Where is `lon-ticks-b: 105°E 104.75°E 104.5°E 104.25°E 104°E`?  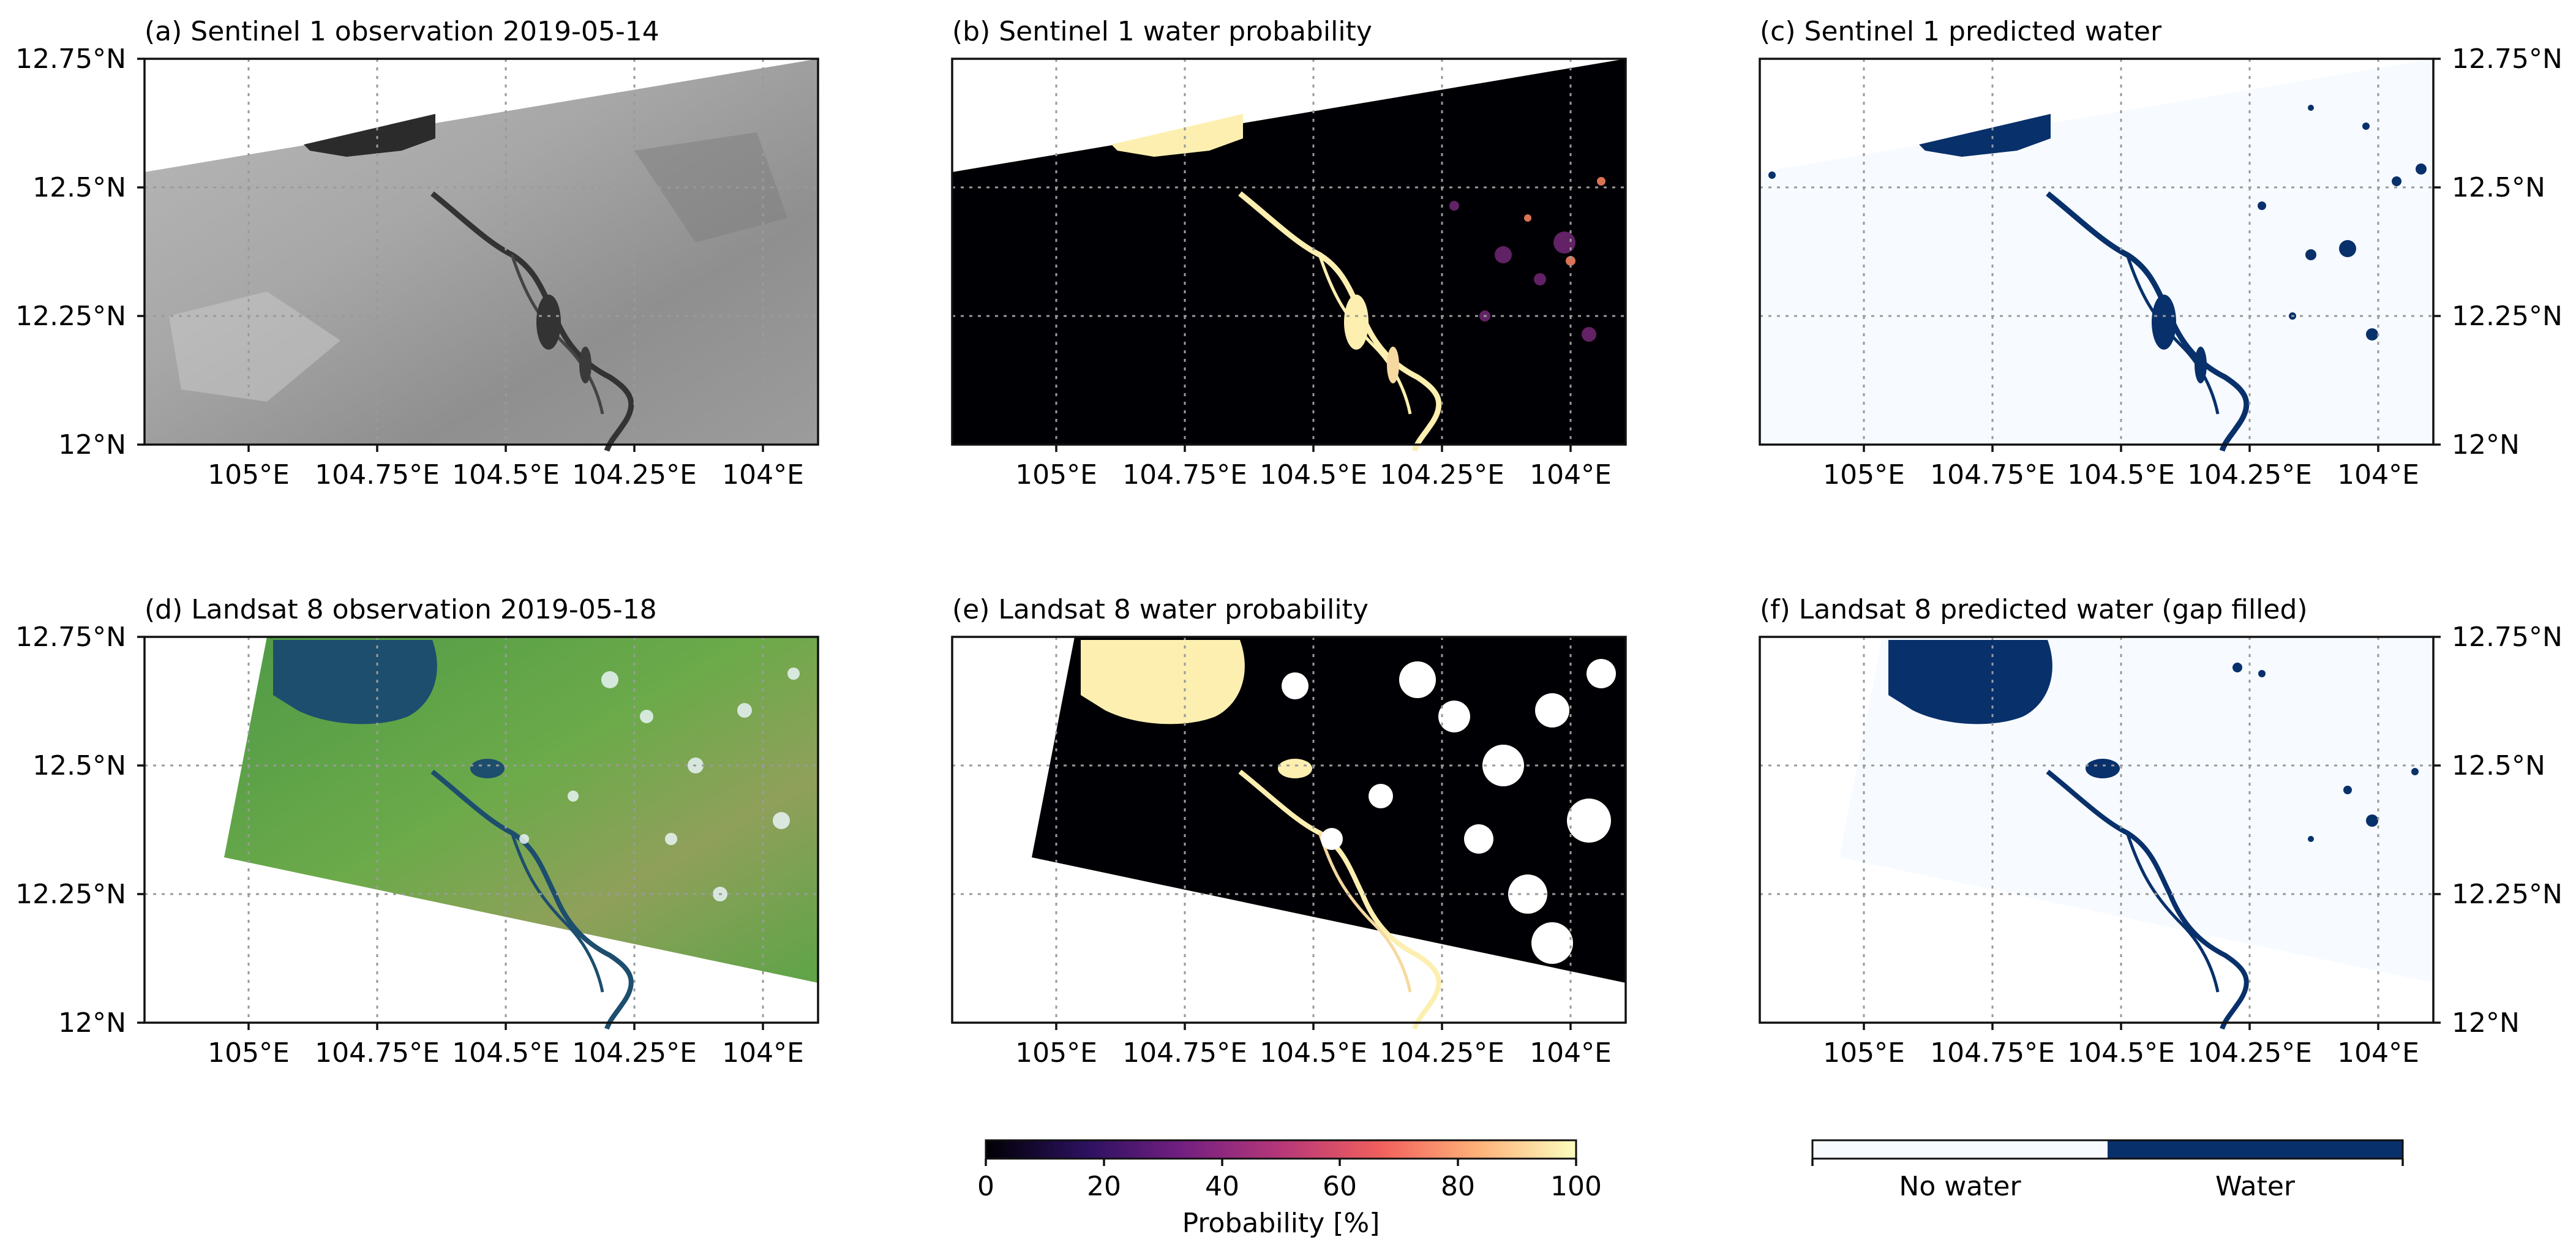 lon-ticks-b: 105°E 104.75°E 104.5°E 104.25°E 104°E is located at coordinates (1313, 475).